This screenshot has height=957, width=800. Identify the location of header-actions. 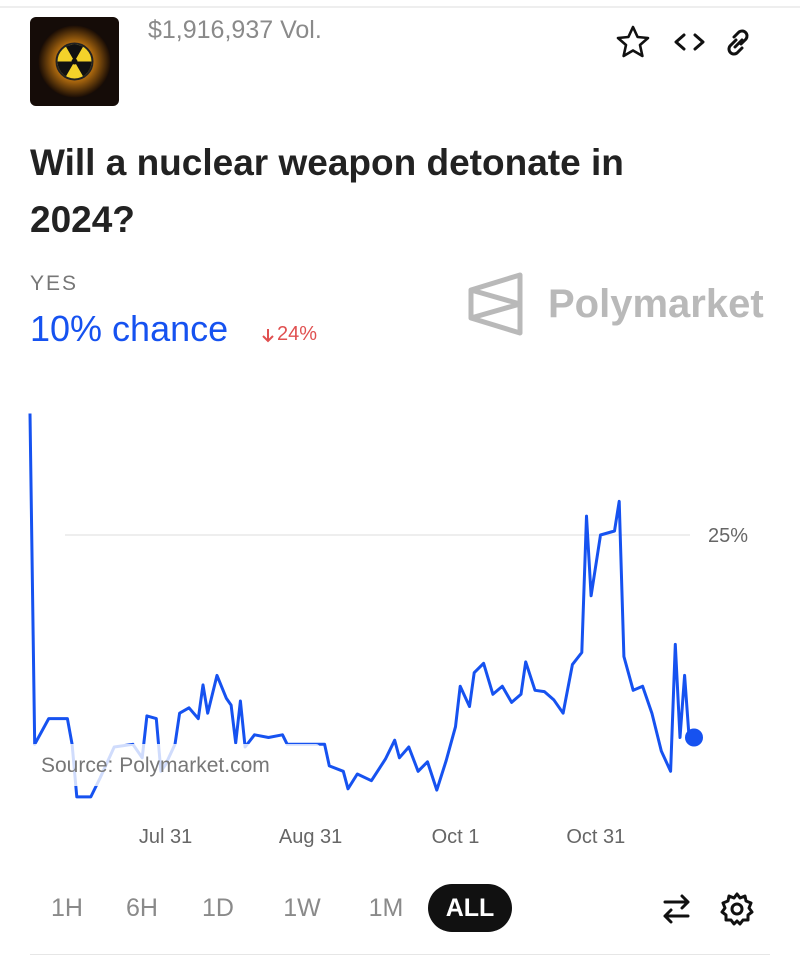
(682, 41).